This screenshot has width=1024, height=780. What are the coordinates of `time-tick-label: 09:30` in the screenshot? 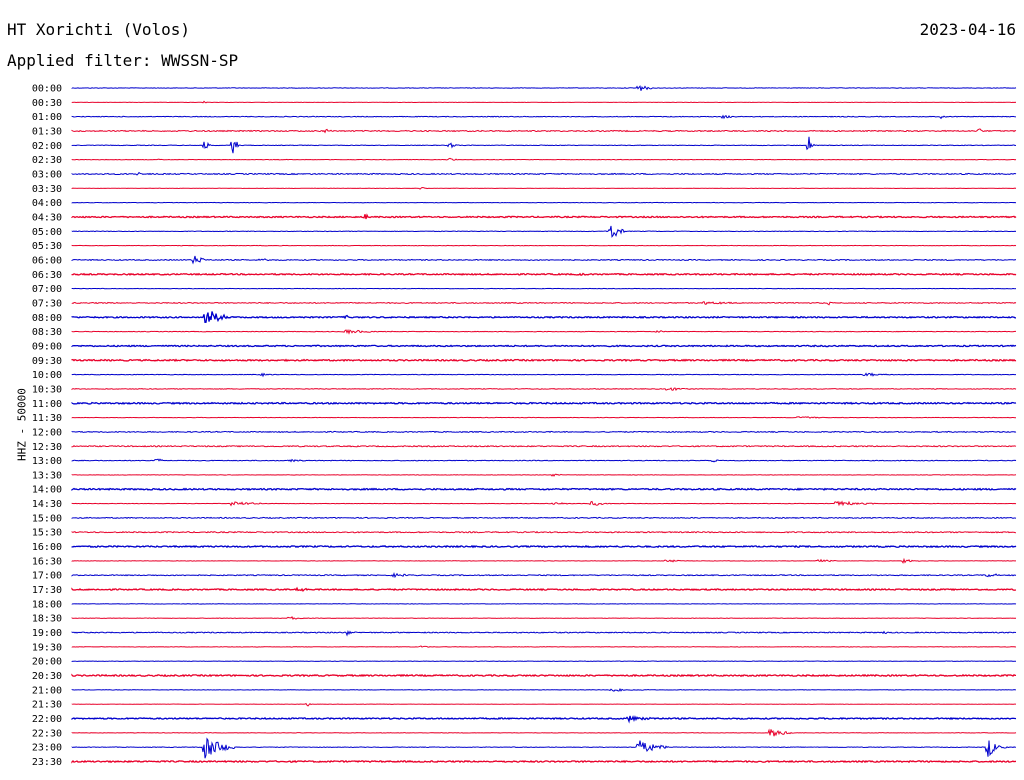 It's located at (47, 361).